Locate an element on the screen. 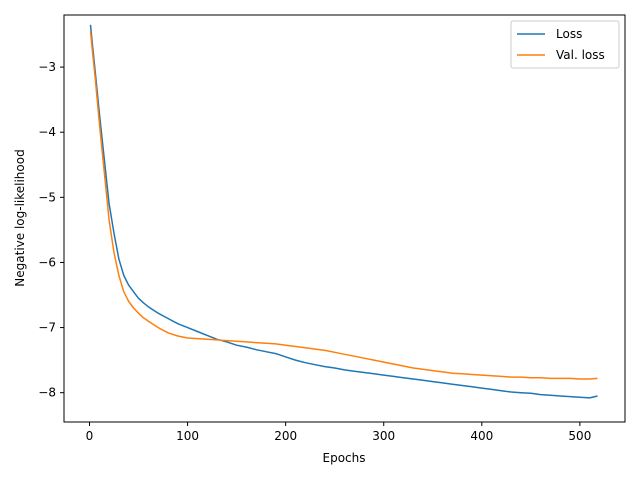 Image resolution: width=640 pixels, height=480 pixels. legend-box is located at coordinates (565, 44).